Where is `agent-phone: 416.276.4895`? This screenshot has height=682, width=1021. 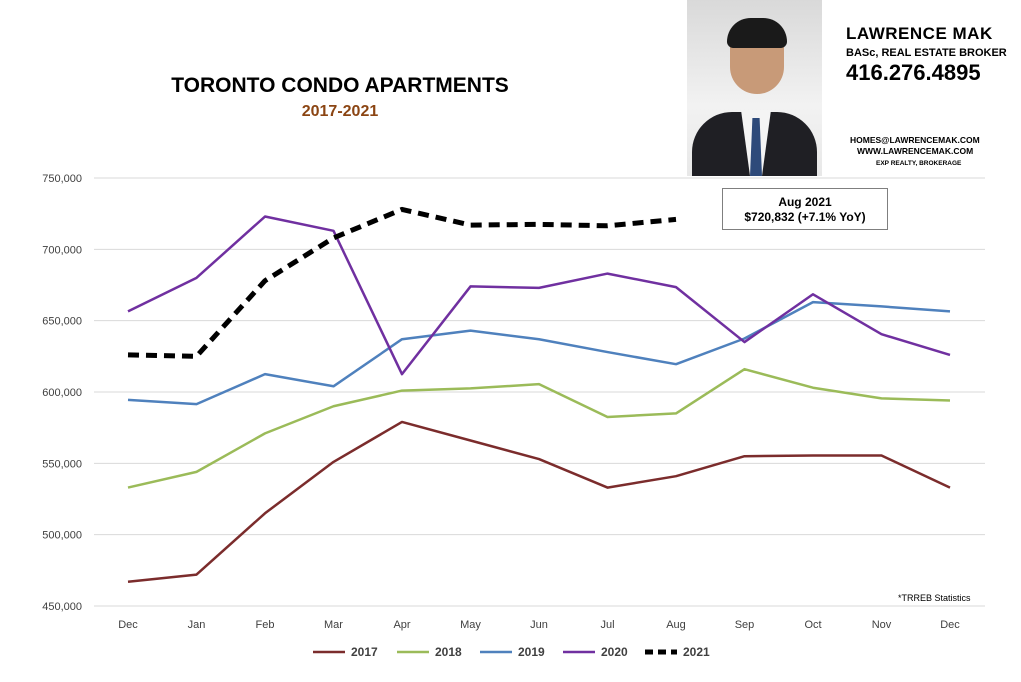 agent-phone: 416.276.4895 is located at coordinates (913, 72).